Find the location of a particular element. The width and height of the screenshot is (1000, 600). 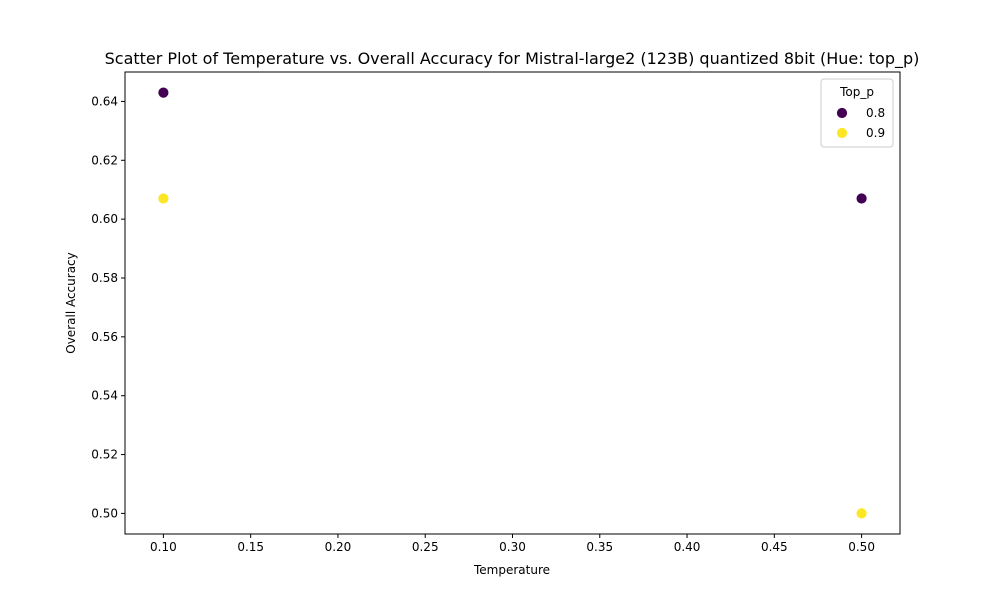

x-tick-label: 0.35 is located at coordinates (599, 547).